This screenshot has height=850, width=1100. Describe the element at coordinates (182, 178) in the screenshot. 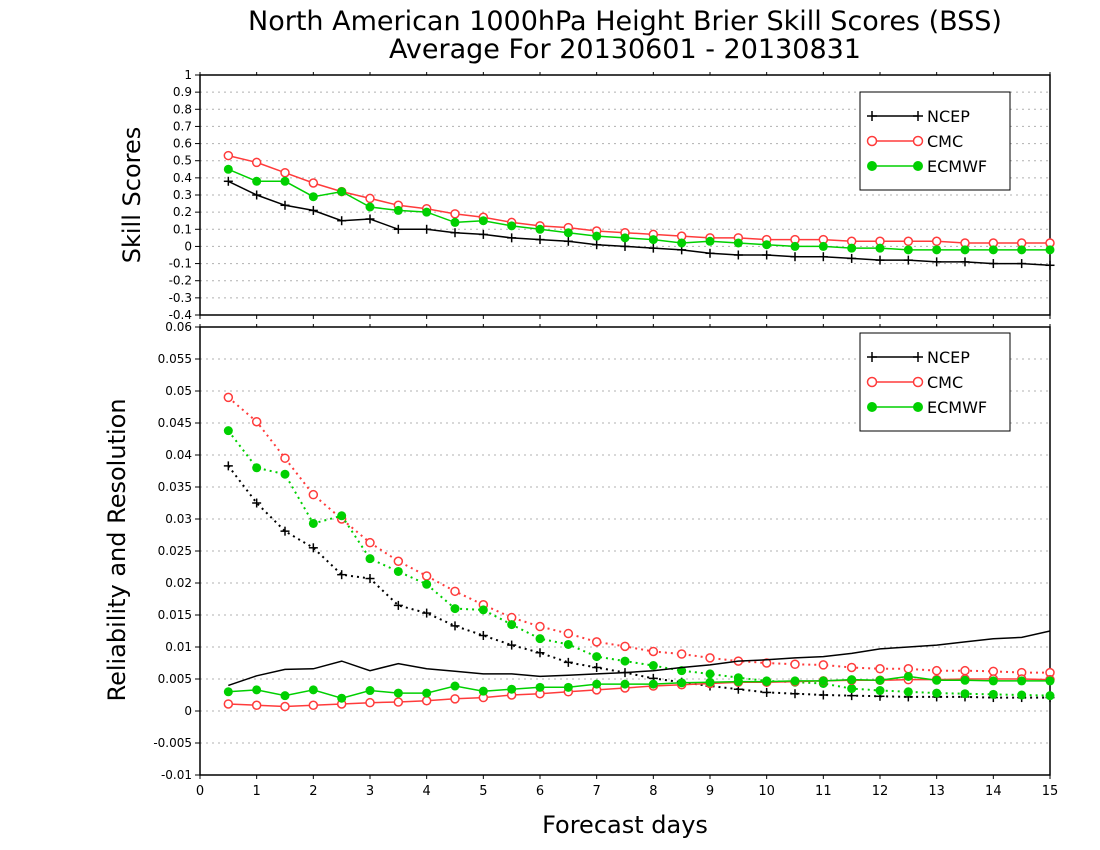

I see `top-y-tick-label: 0.4` at that location.